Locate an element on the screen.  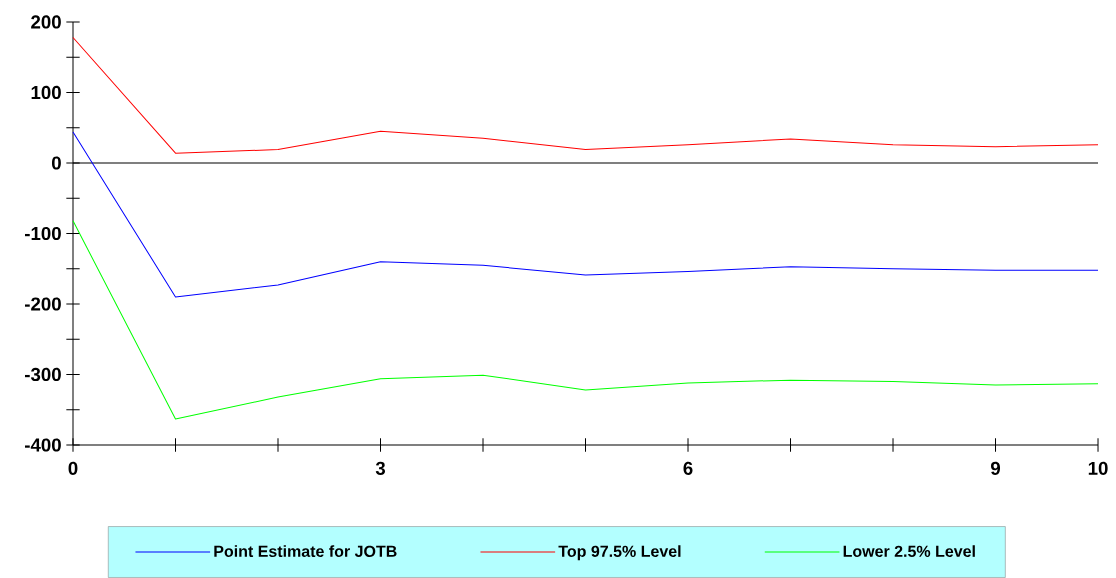
legend-label: Lower 2.5% Level is located at coordinates (909, 551).